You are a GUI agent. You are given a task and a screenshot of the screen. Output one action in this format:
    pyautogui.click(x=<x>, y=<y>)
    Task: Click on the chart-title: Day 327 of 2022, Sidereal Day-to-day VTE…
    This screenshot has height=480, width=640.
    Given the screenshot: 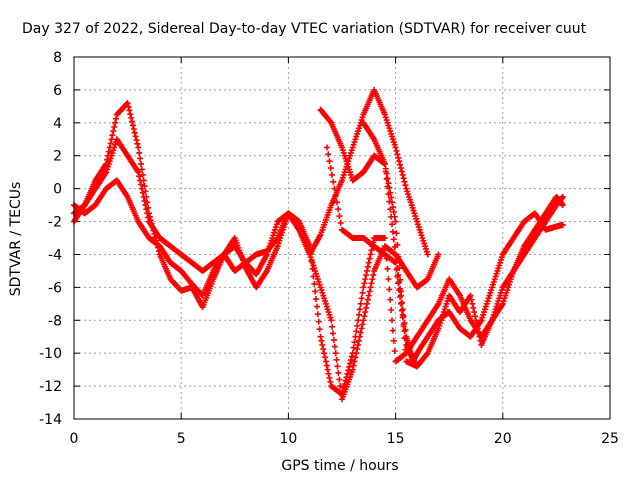 What is the action you would take?
    pyautogui.click(x=304, y=29)
    